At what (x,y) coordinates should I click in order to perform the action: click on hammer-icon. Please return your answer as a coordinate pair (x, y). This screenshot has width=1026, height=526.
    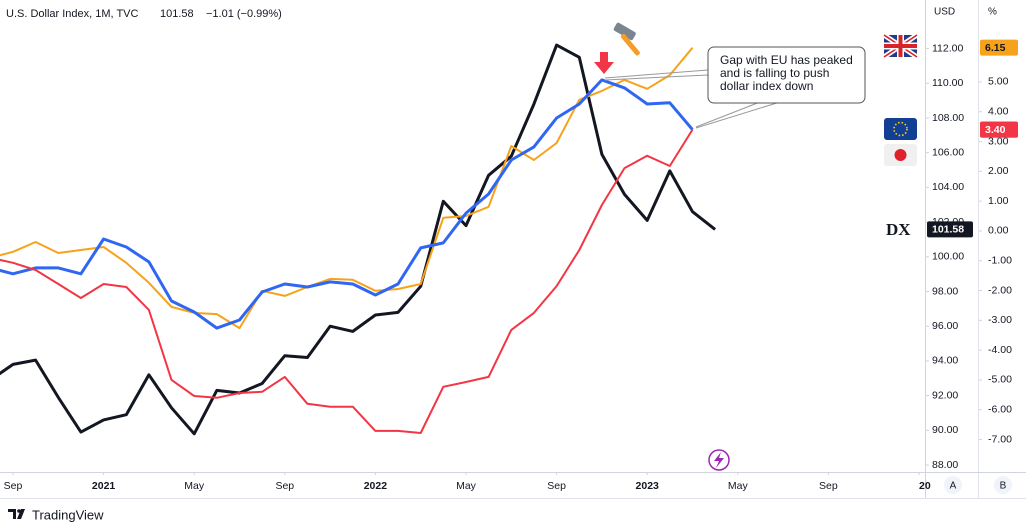
    Looking at the image, I should click on (626, 39).